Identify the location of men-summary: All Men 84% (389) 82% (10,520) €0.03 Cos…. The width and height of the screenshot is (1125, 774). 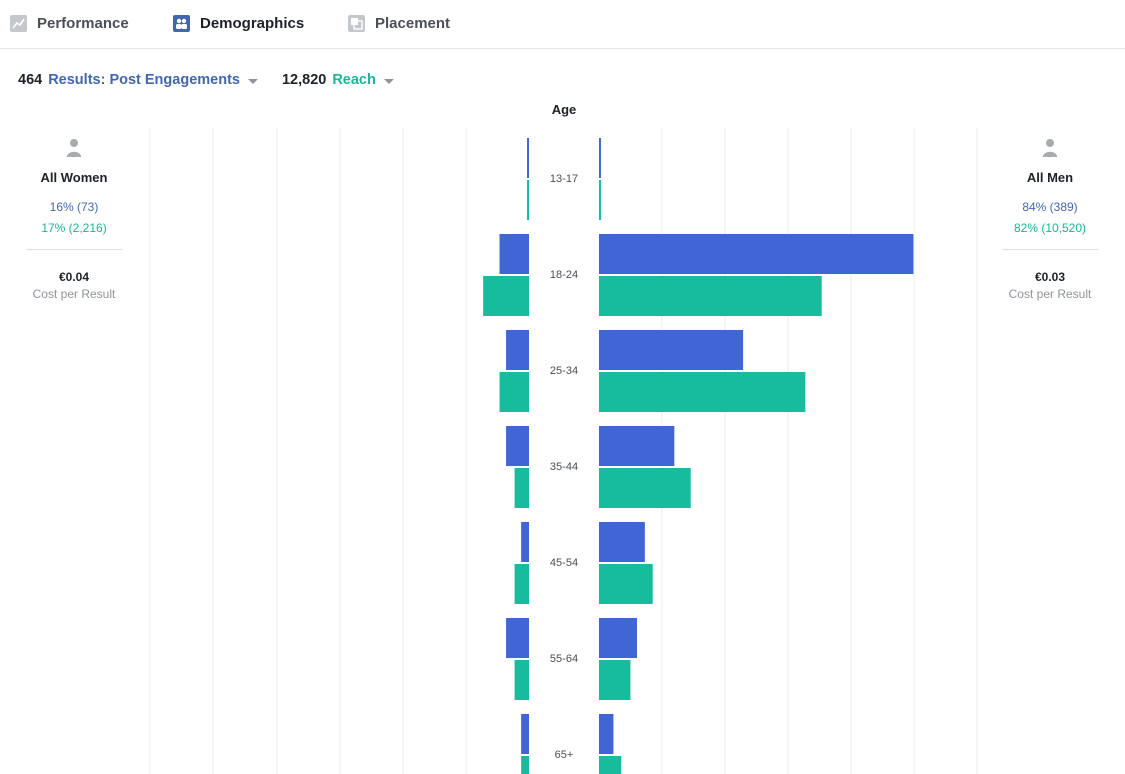
(1050, 219).